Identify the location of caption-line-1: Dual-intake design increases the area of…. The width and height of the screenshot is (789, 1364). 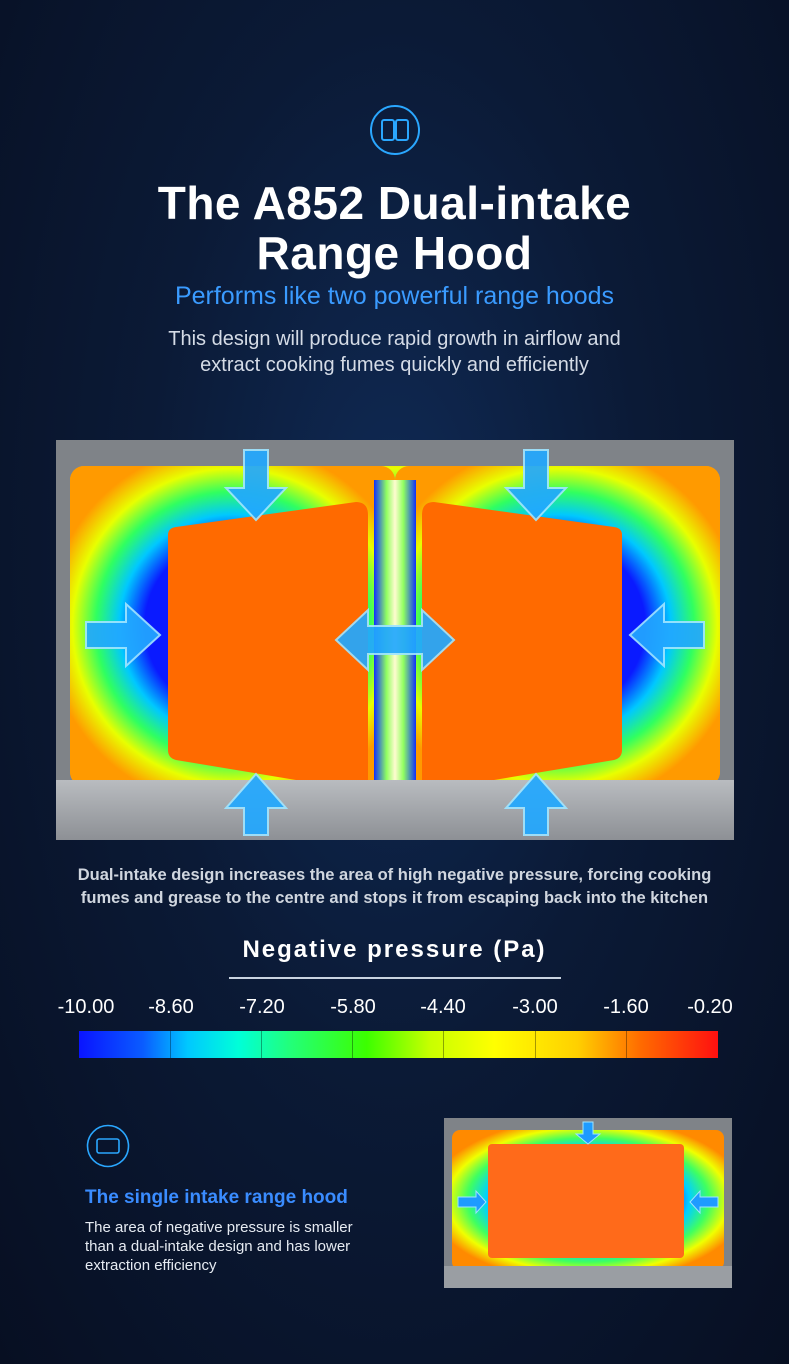
(394, 875).